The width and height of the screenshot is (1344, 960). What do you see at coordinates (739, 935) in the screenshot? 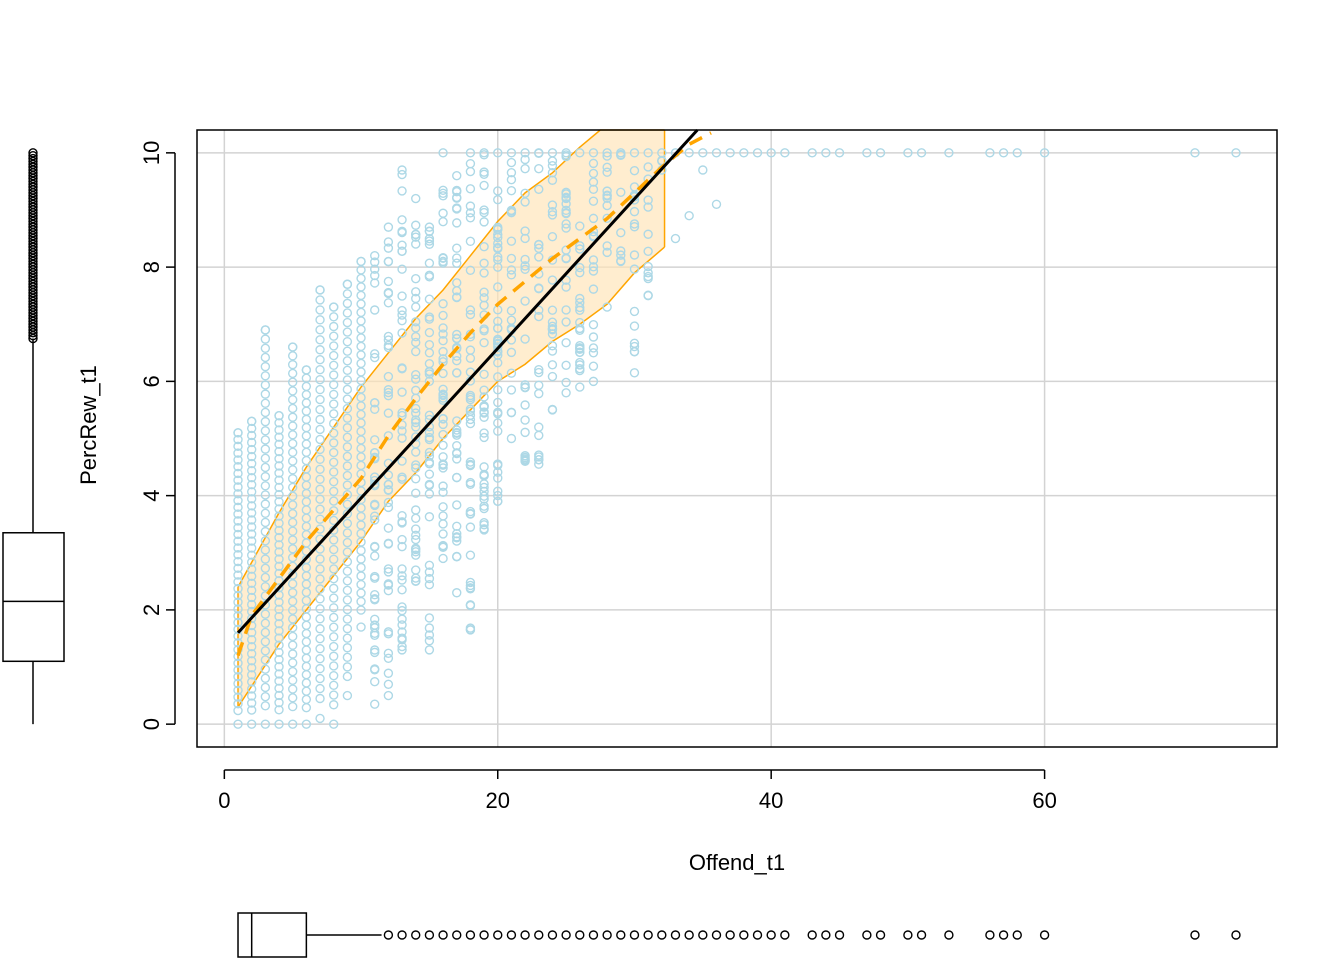
I see `x-marginal-boxplot` at bounding box center [739, 935].